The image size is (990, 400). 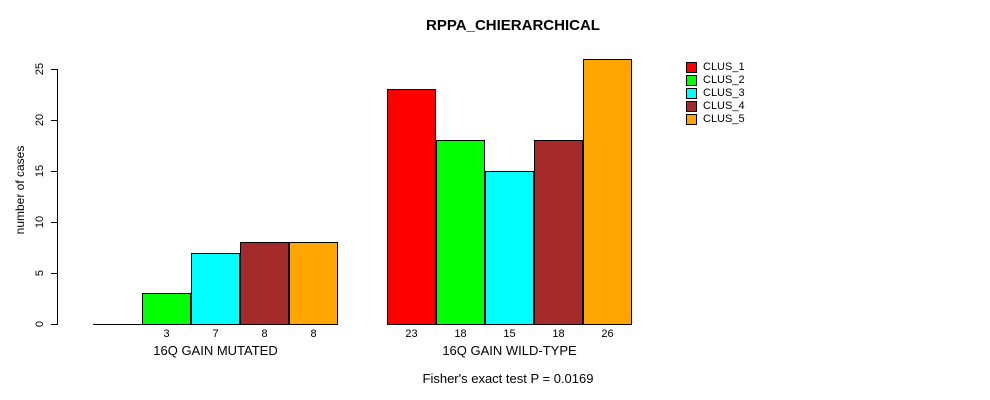 I want to click on legend-row: CLUS_2, so click(x=715, y=80).